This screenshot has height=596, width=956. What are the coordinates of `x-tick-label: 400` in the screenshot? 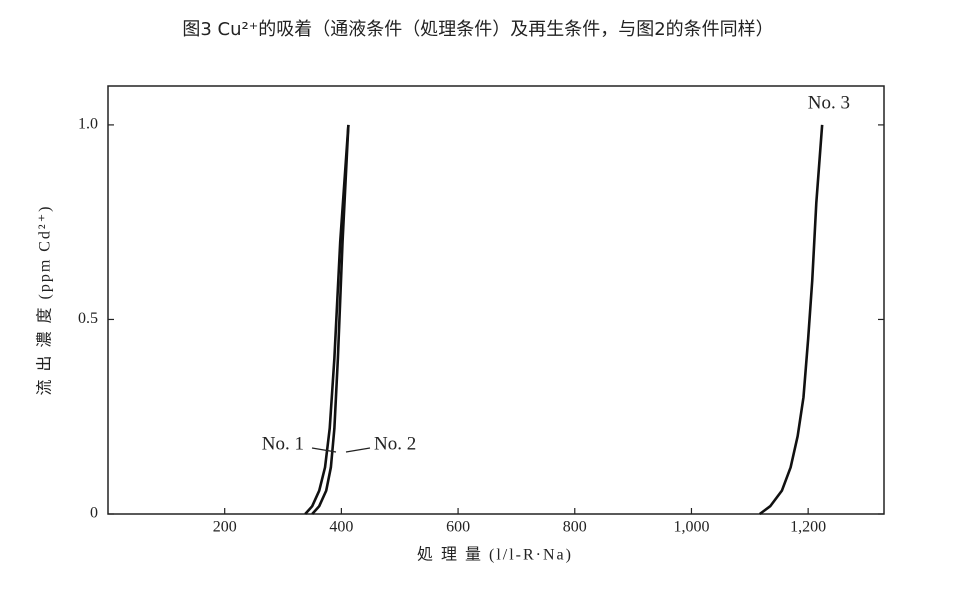 It's located at (341, 527).